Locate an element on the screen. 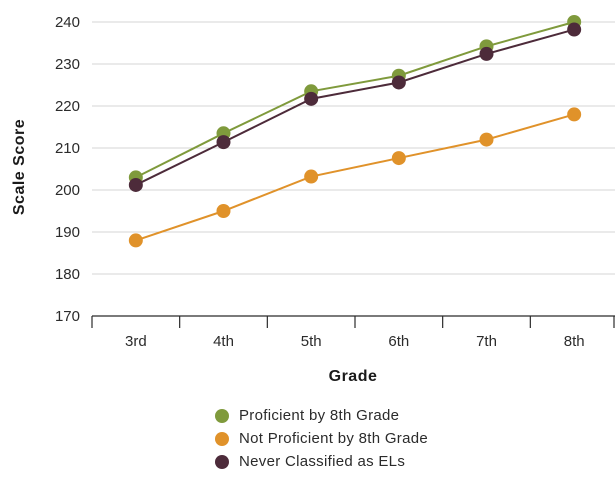 The height and width of the screenshot is (478, 615). y-tick-label-230: 230 is located at coordinates (67, 64).